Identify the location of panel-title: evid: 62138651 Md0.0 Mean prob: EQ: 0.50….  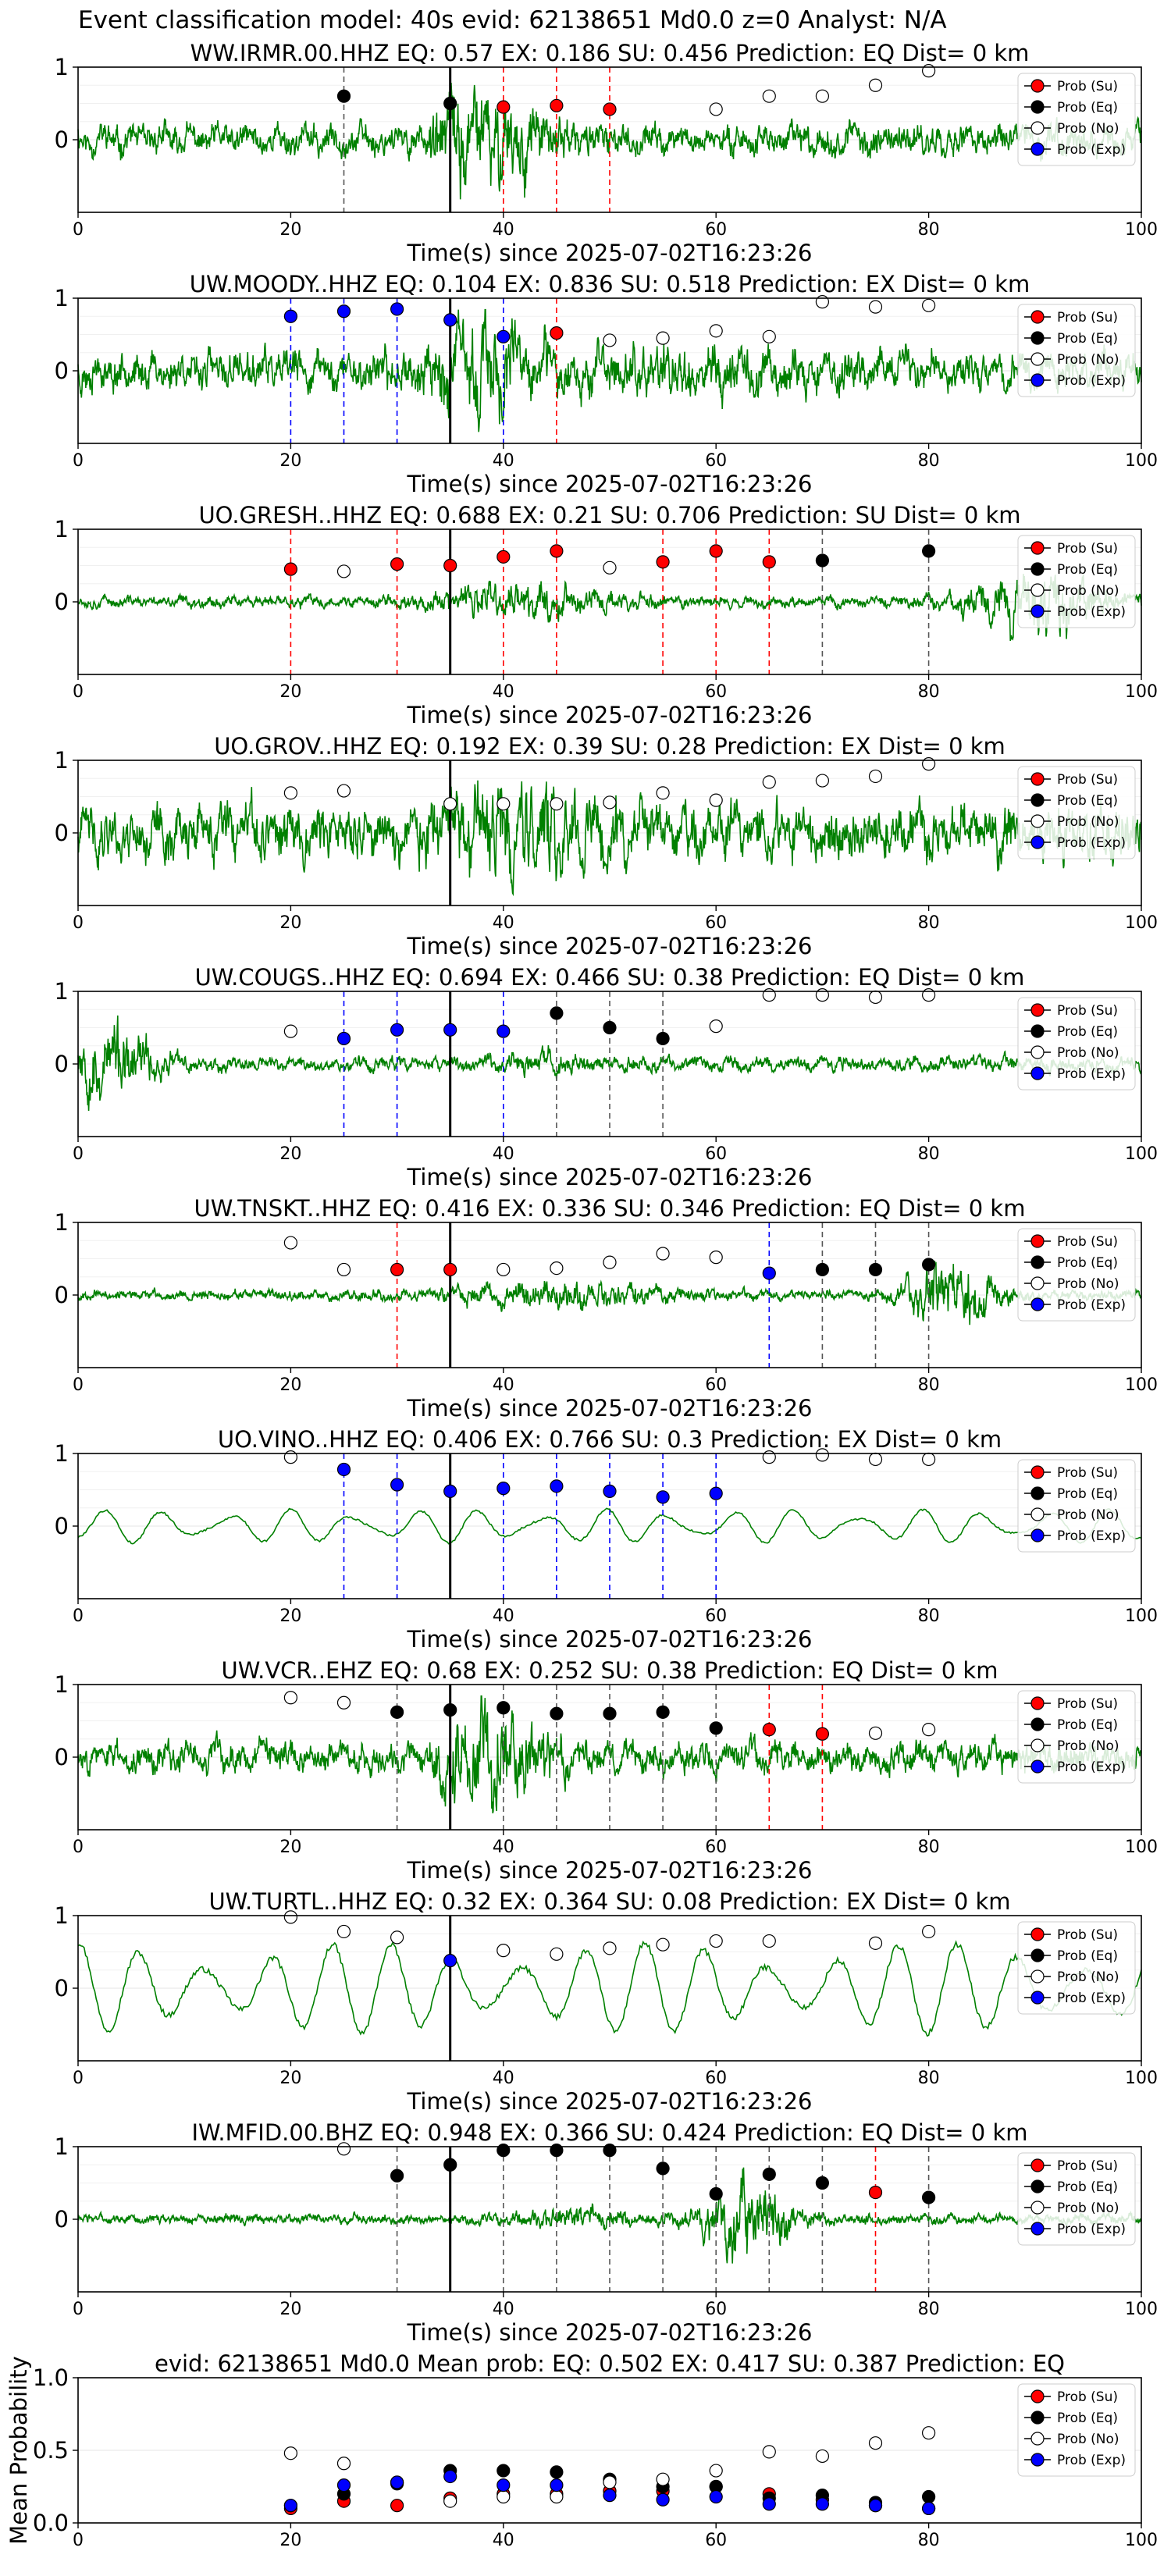
(610, 2363).